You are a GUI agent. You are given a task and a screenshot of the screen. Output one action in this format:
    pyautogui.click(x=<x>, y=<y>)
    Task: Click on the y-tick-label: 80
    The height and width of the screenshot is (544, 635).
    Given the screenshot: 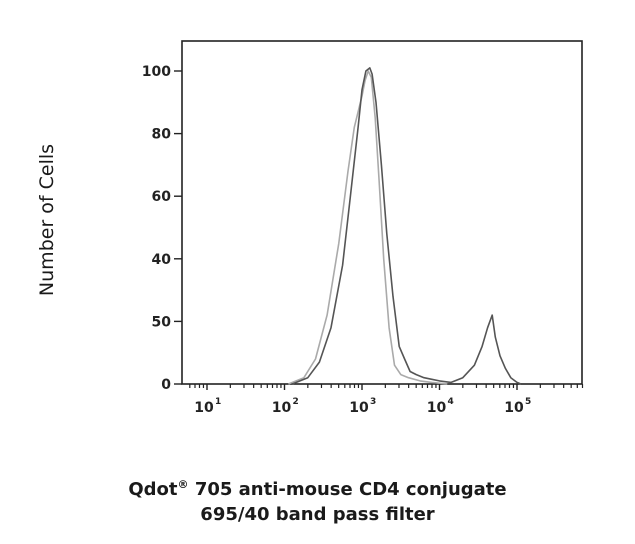 What is the action you would take?
    pyautogui.click(x=162, y=135)
    